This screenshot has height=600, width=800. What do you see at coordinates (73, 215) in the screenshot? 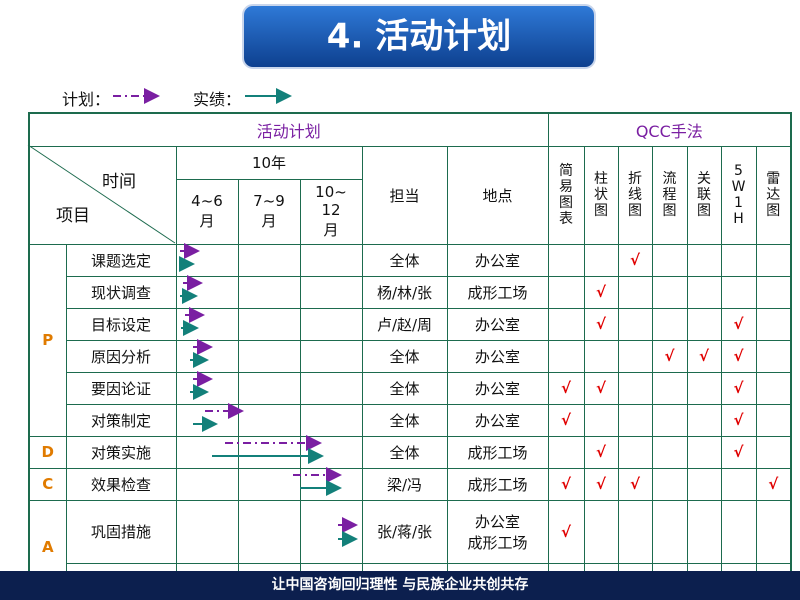
I see `header-label: 项目` at bounding box center [73, 215].